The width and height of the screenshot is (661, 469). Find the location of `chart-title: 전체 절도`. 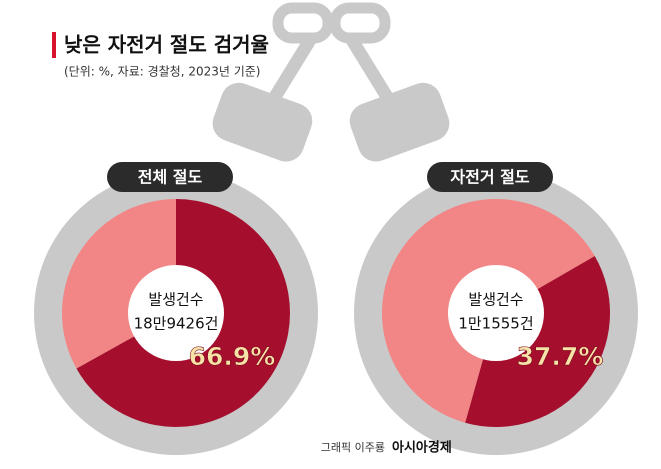

chart-title: 전체 절도 is located at coordinates (170, 177).